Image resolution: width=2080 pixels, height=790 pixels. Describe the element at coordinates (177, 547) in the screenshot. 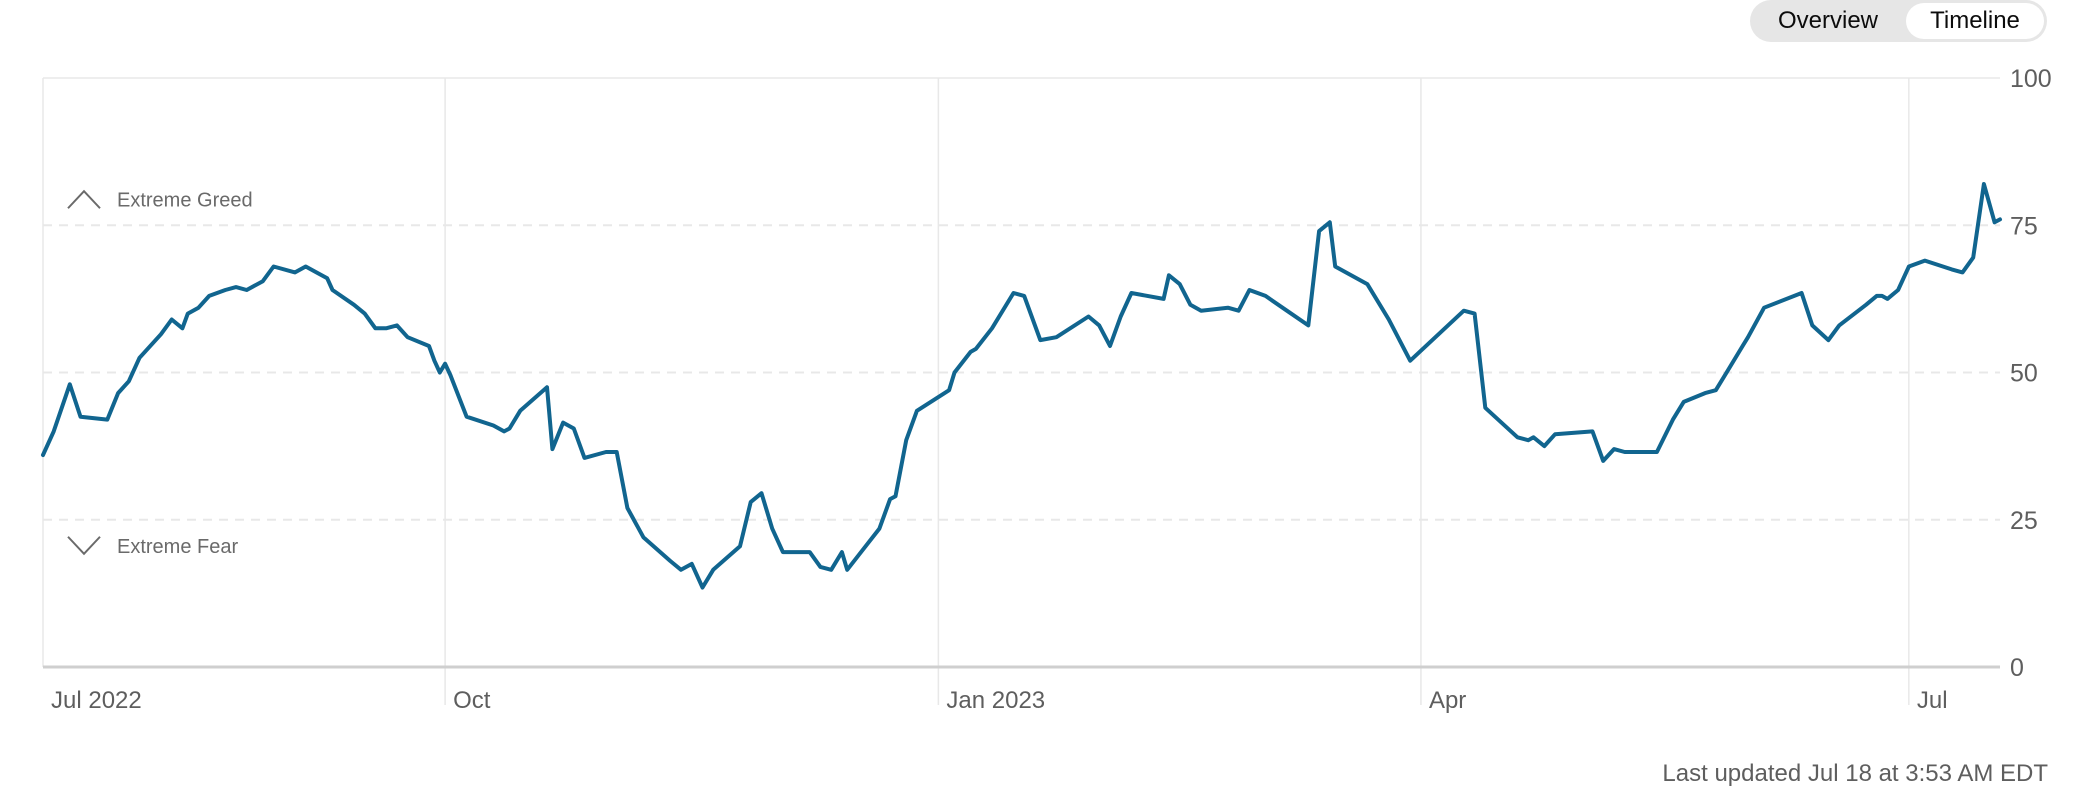

I see `zone-label-text: Extreme Fear` at that location.